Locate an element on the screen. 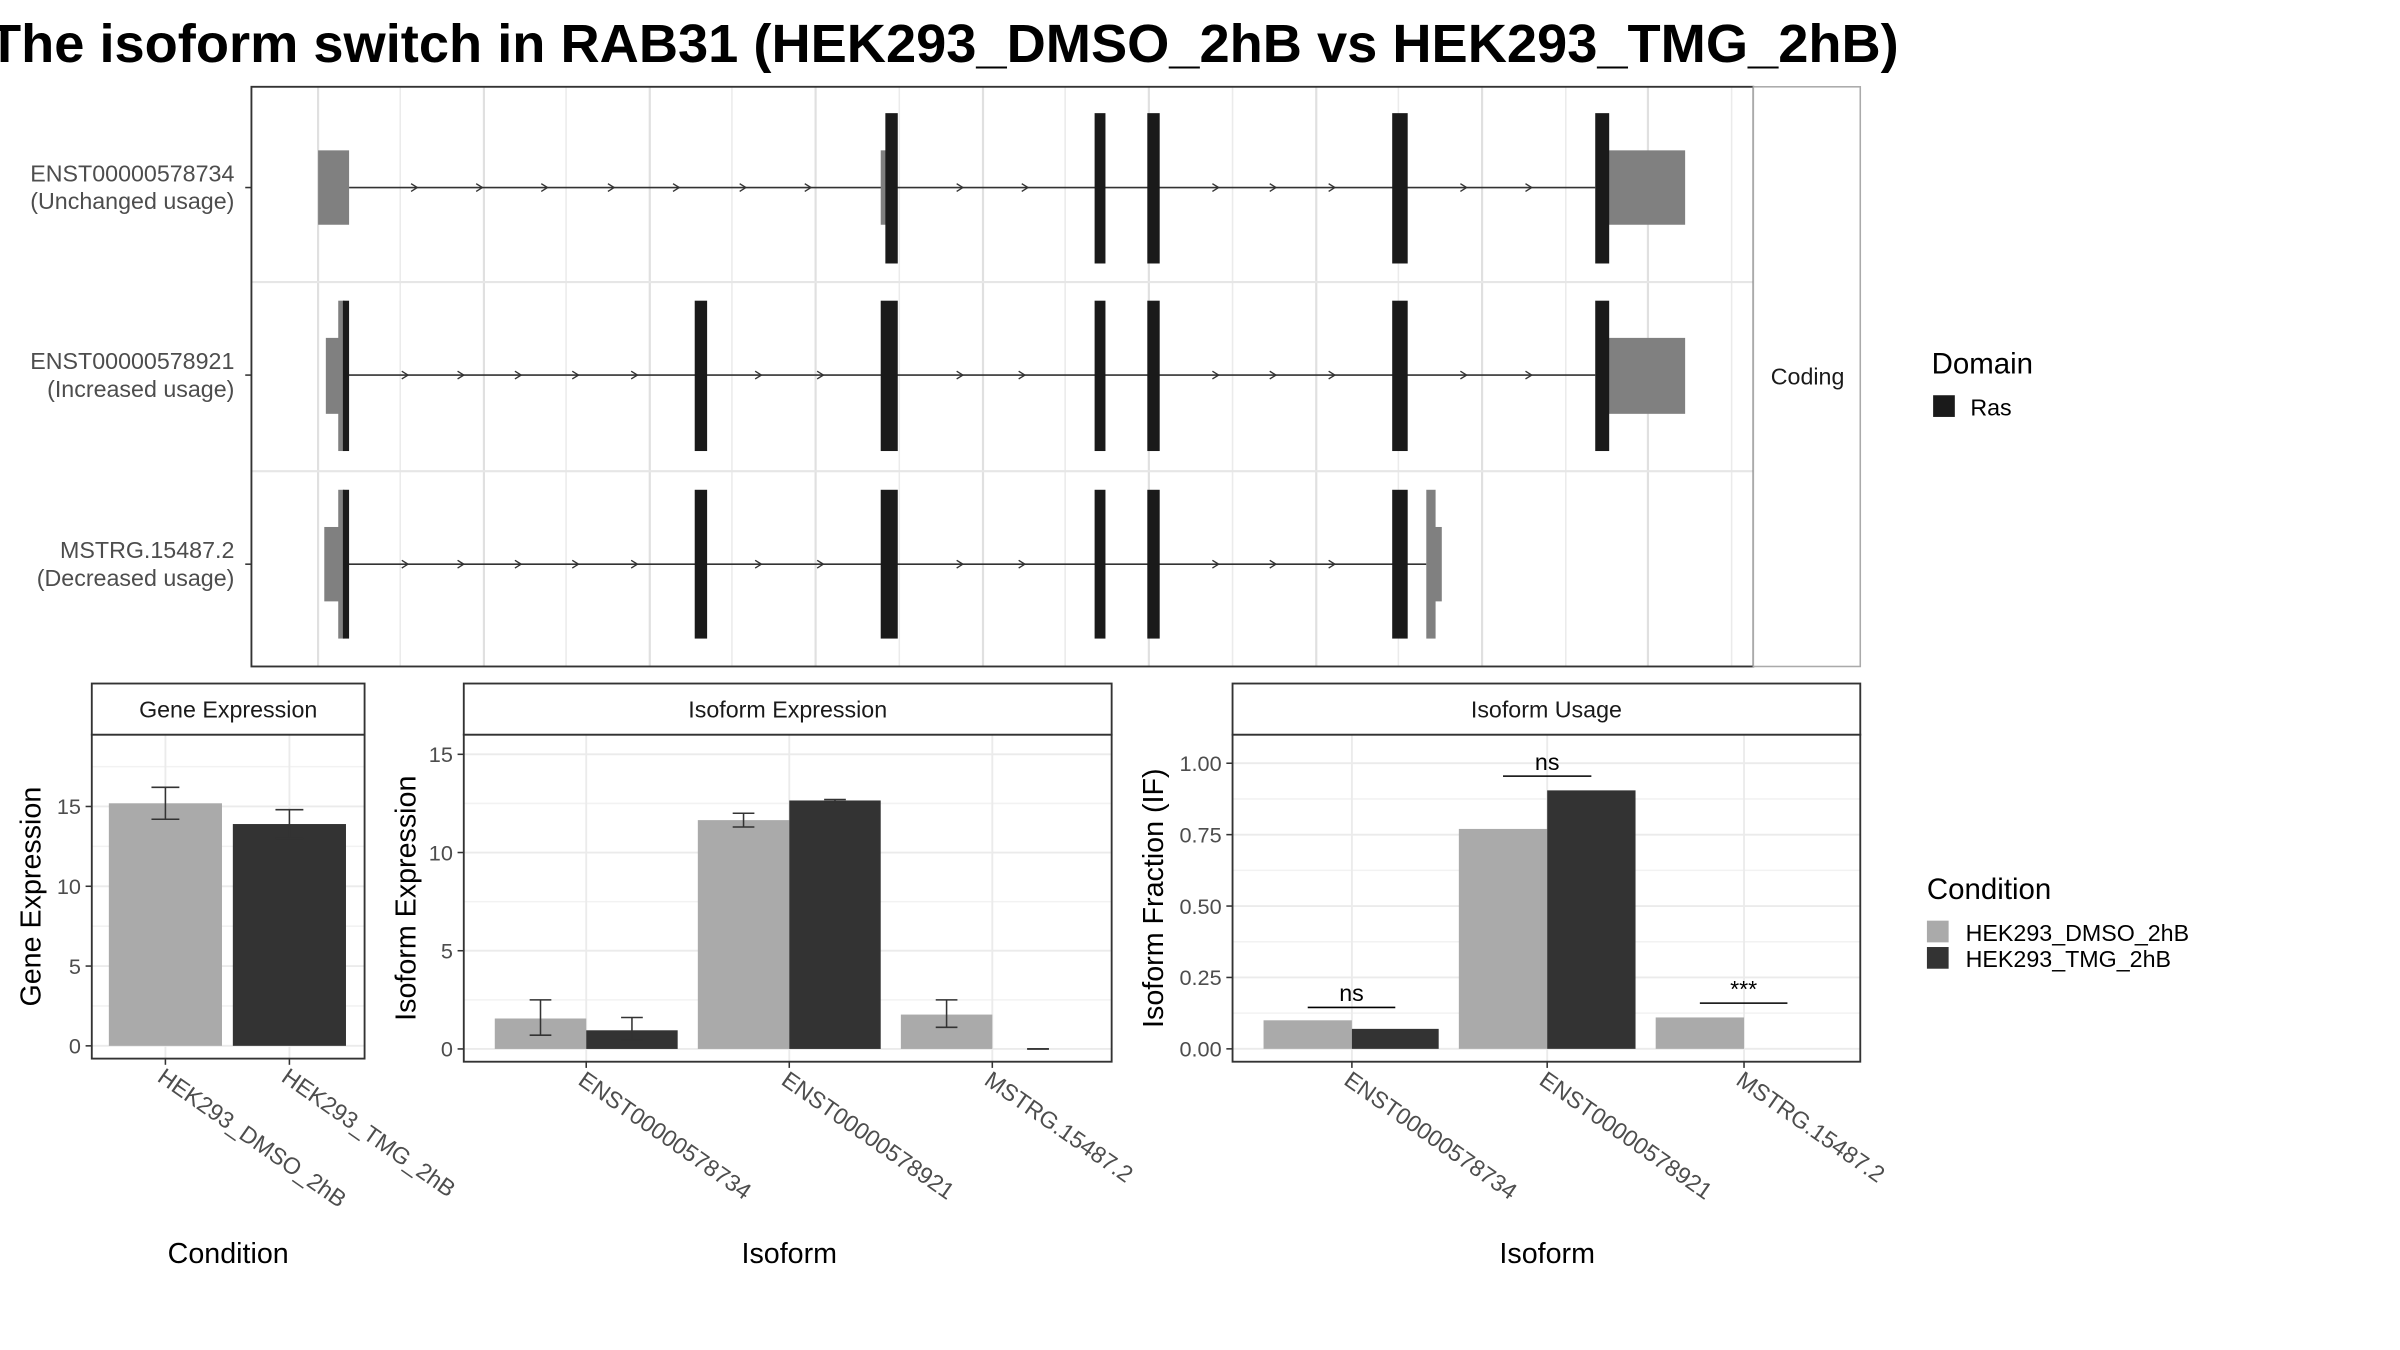  transcript-row-ENST00000578921 is located at coordinates (1005, 376).